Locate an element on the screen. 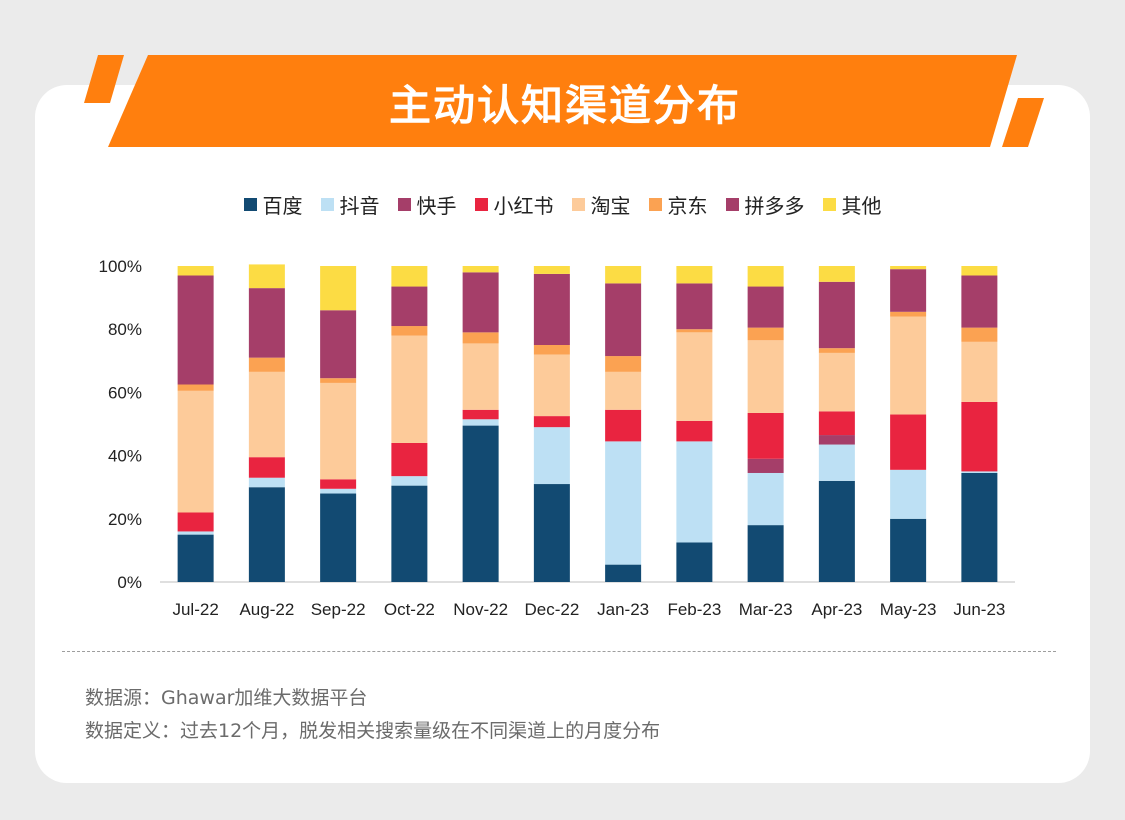 The width and height of the screenshot is (1125, 820). y-tick-label: 0% is located at coordinates (129, 582).